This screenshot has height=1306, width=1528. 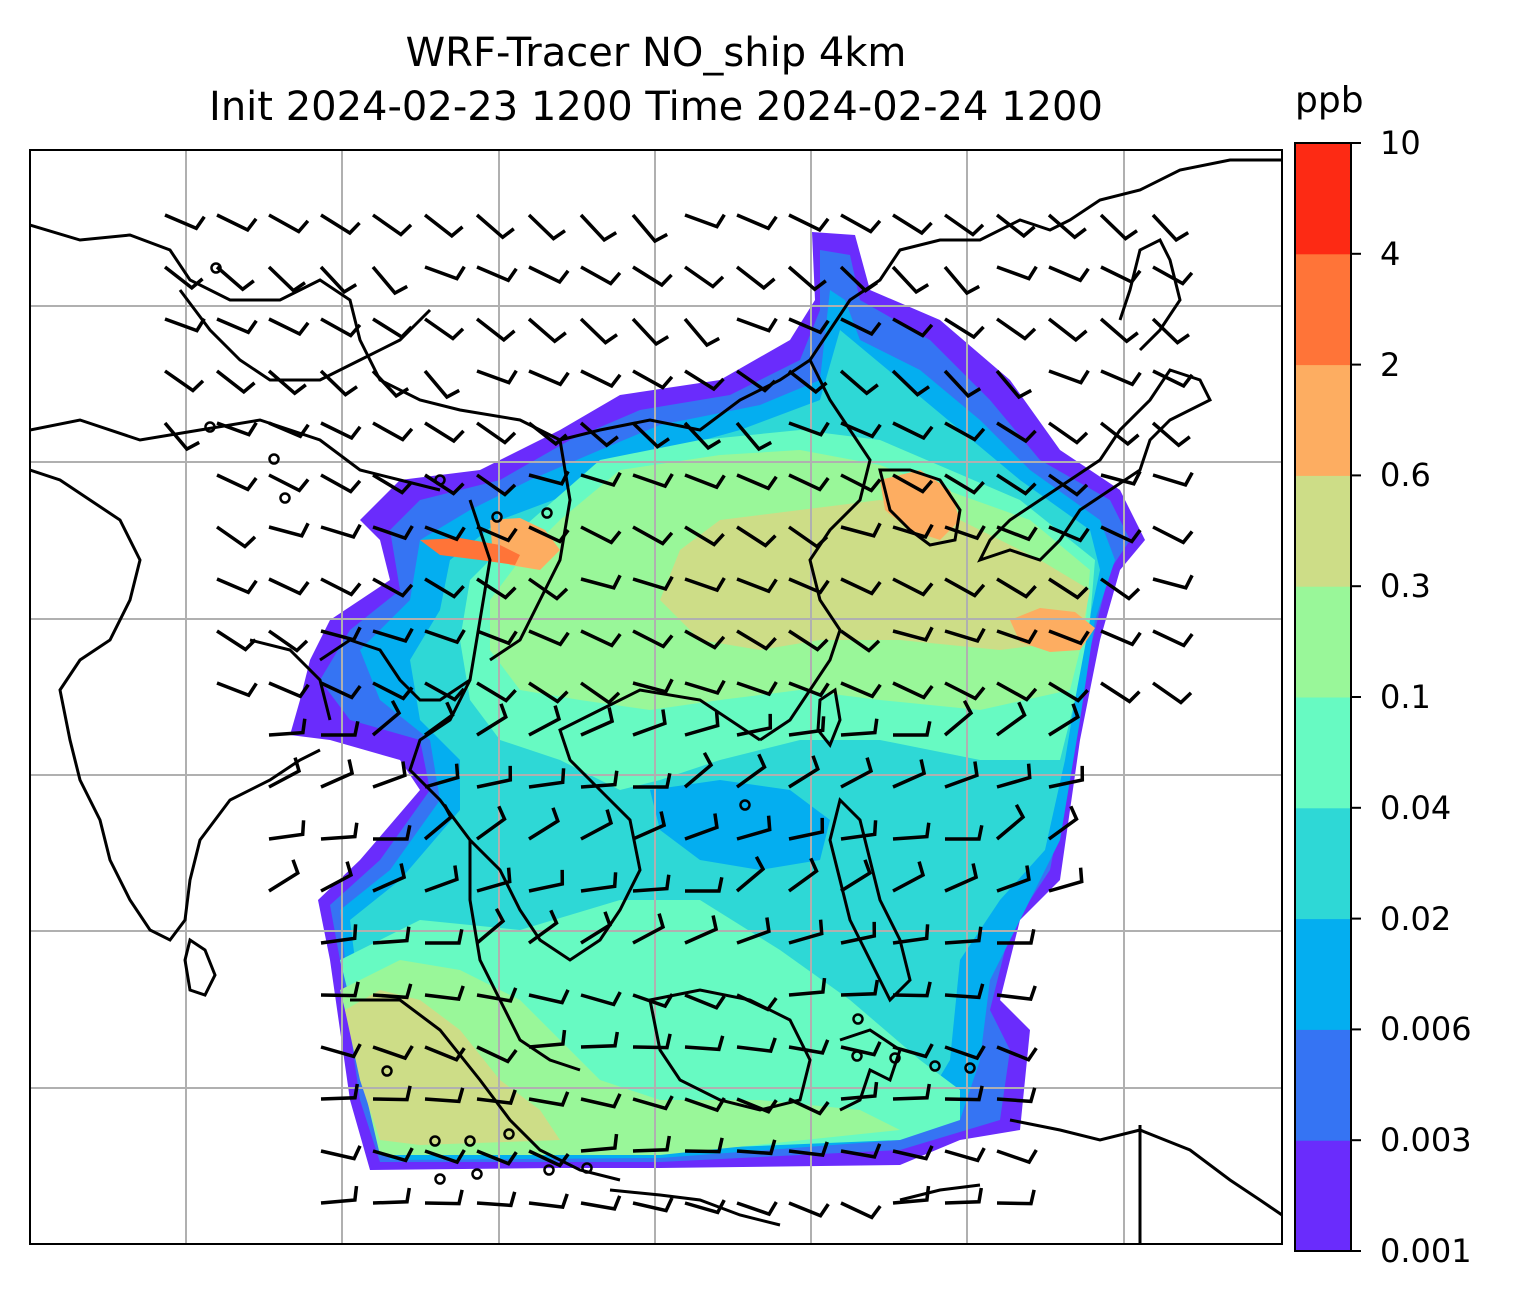 I want to click on coastline-srilanka, so click(x=200, y=967).